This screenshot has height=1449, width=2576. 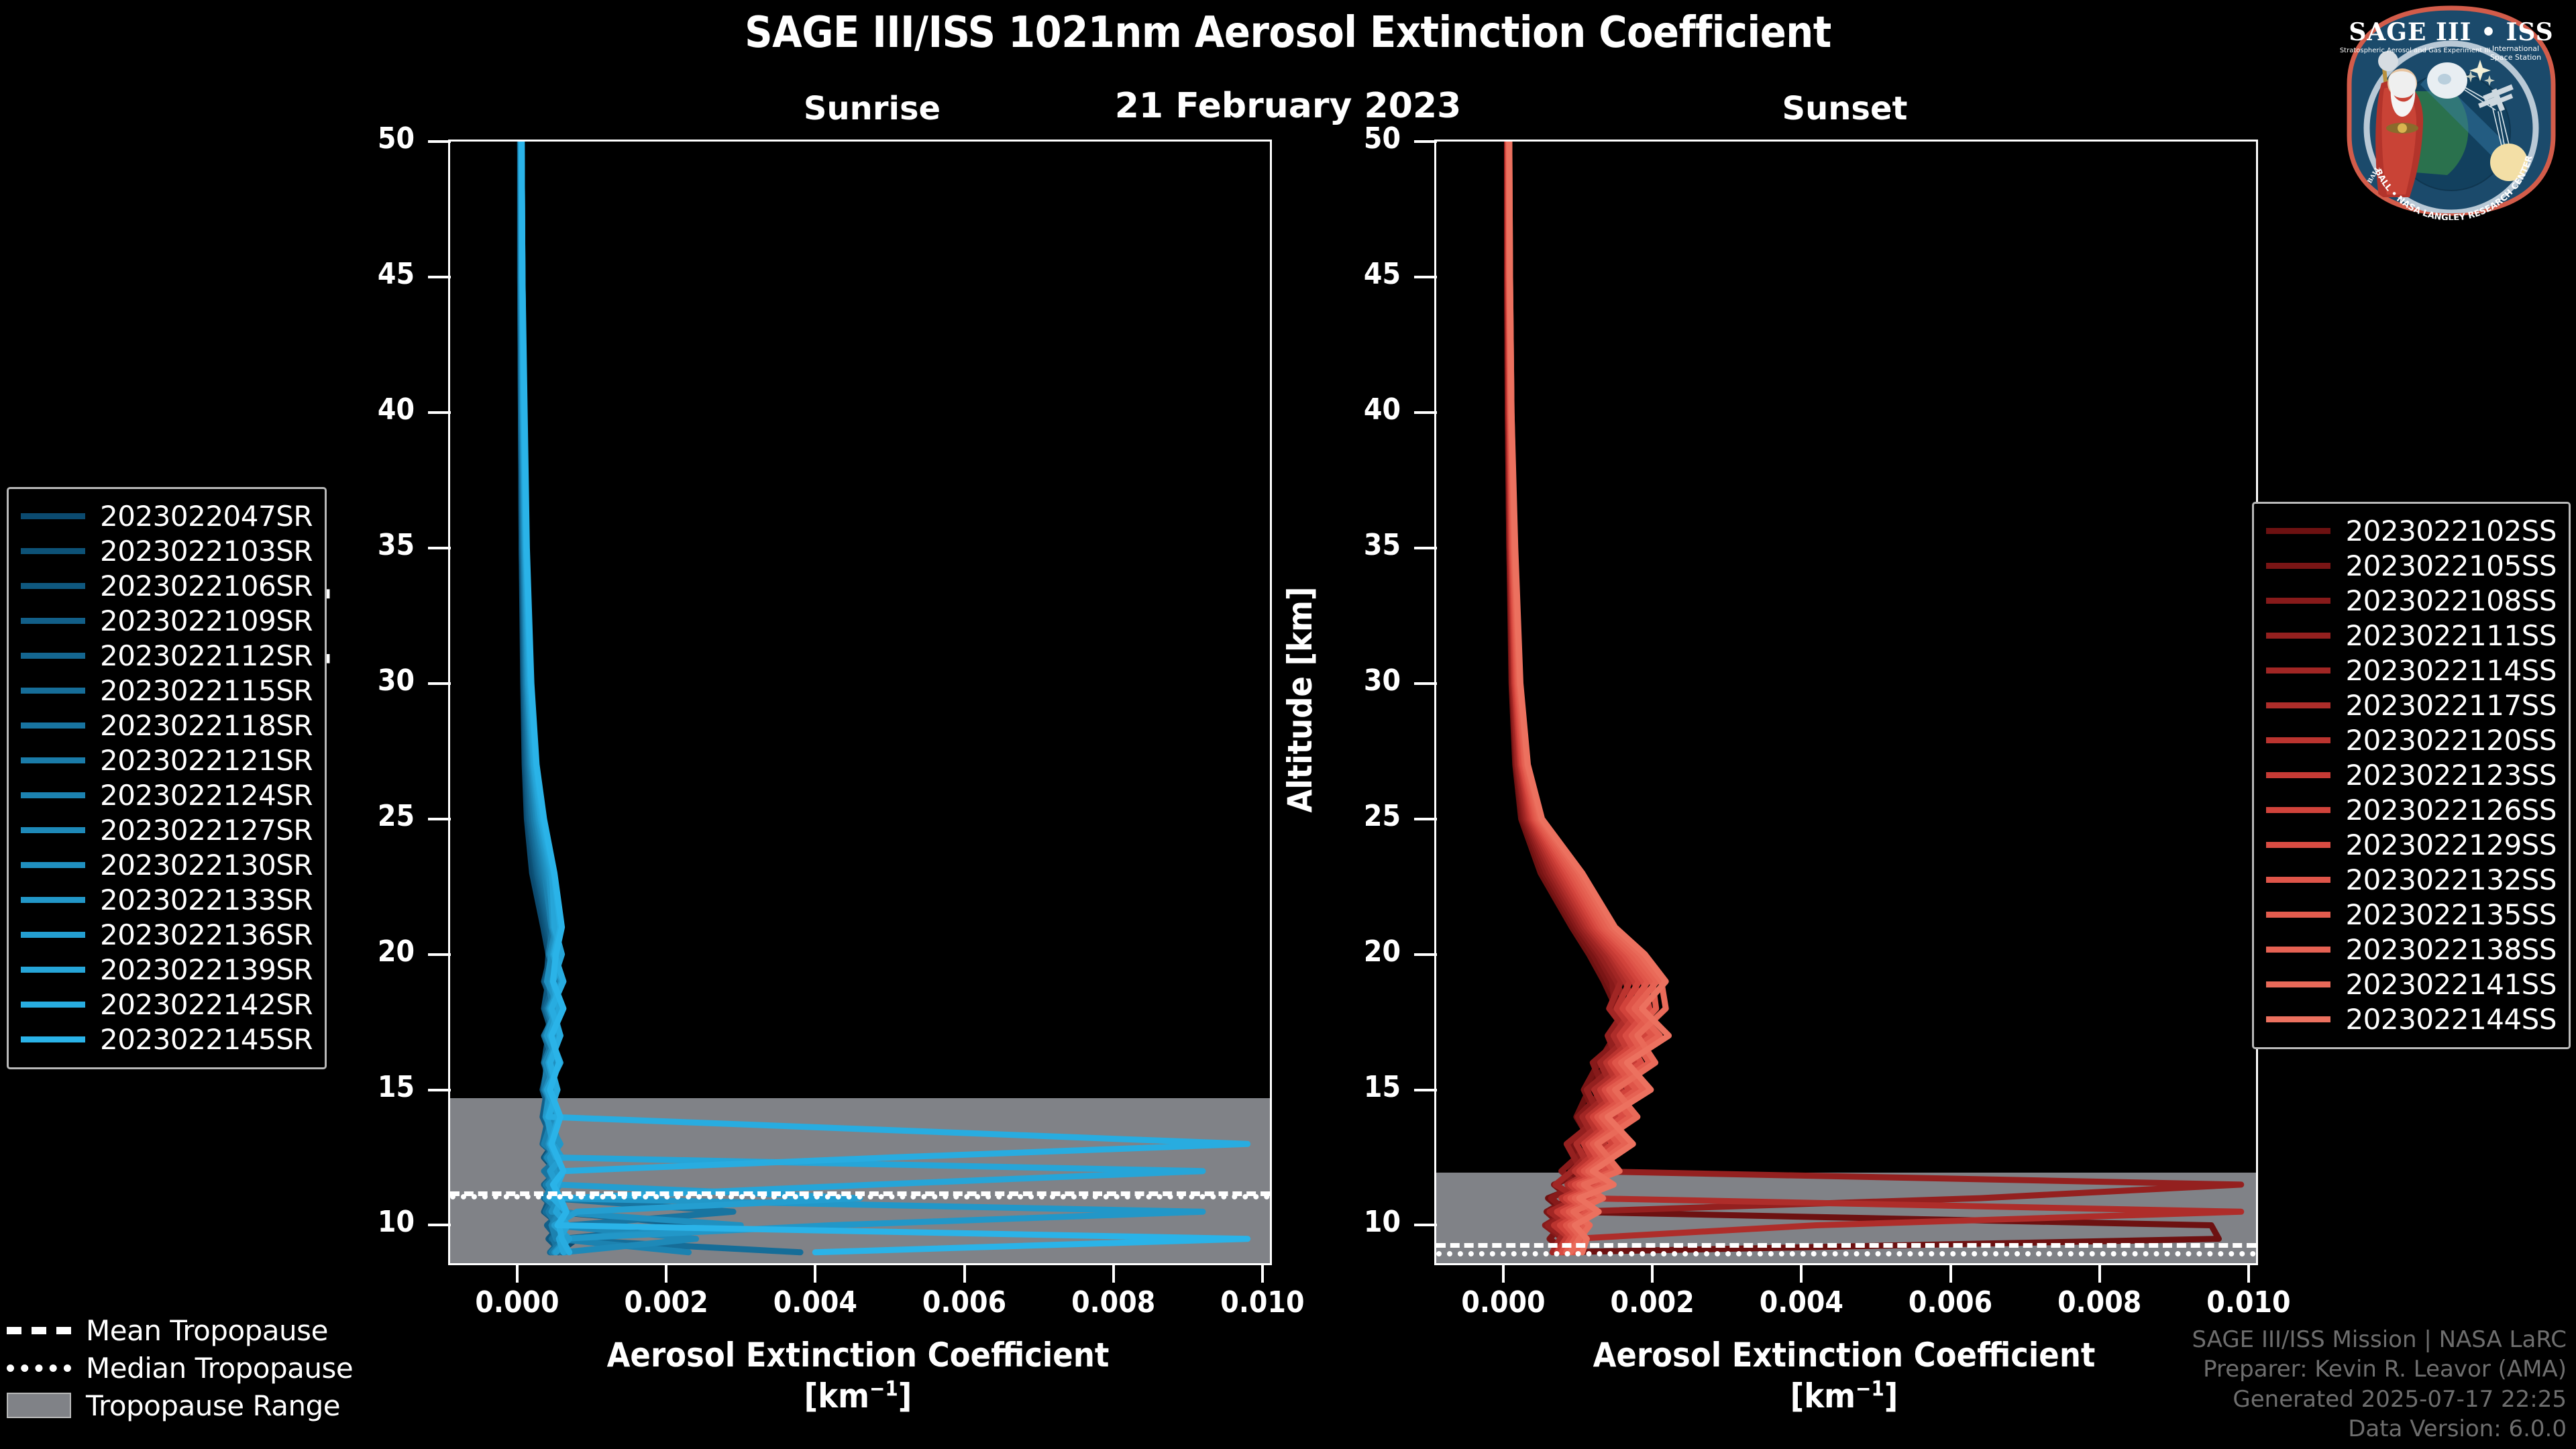 What do you see at coordinates (2411, 1019) in the screenshot?
I see `legend-item: 2023022144SS` at bounding box center [2411, 1019].